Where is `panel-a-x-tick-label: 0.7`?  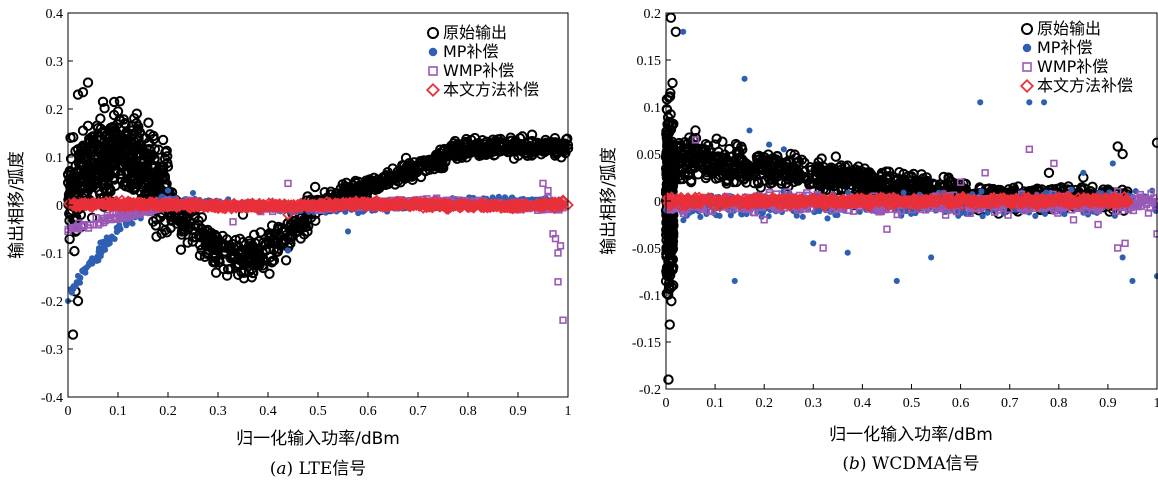 panel-a-x-tick-label: 0.7 is located at coordinates (418, 411).